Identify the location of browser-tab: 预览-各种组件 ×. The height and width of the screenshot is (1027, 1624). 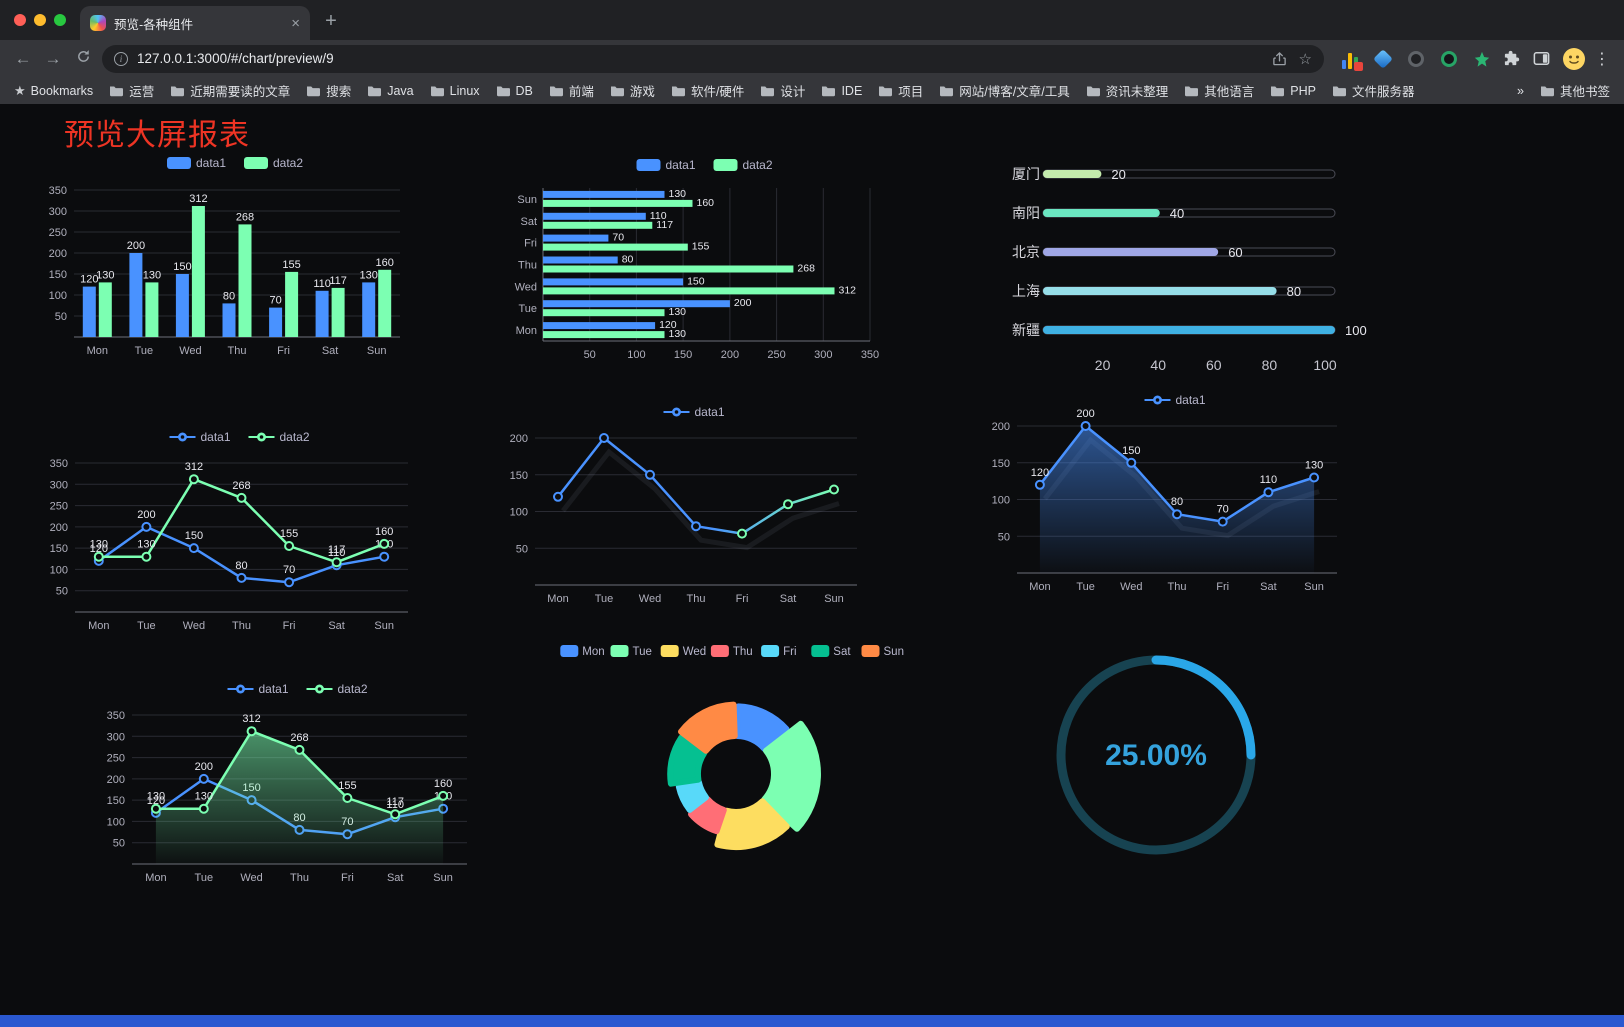
(195, 23).